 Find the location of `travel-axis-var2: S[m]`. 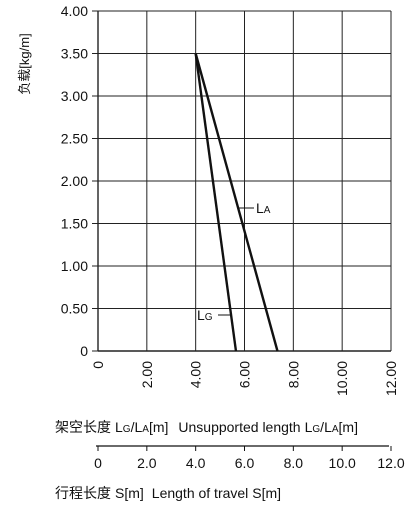

travel-axis-var2: S[m] is located at coordinates (266, 493).